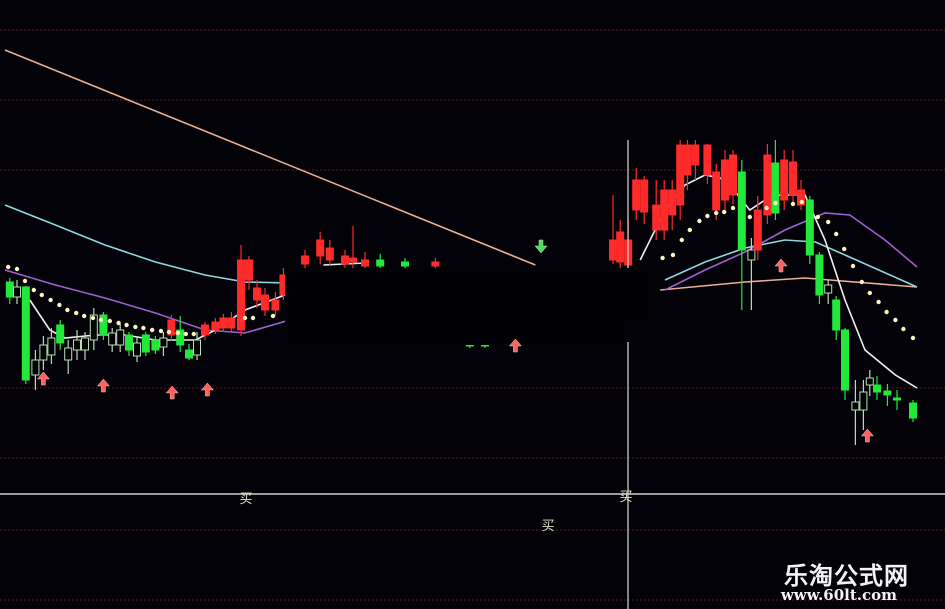 This screenshot has width=945, height=609. I want to click on masked-region, so click(470, 306).